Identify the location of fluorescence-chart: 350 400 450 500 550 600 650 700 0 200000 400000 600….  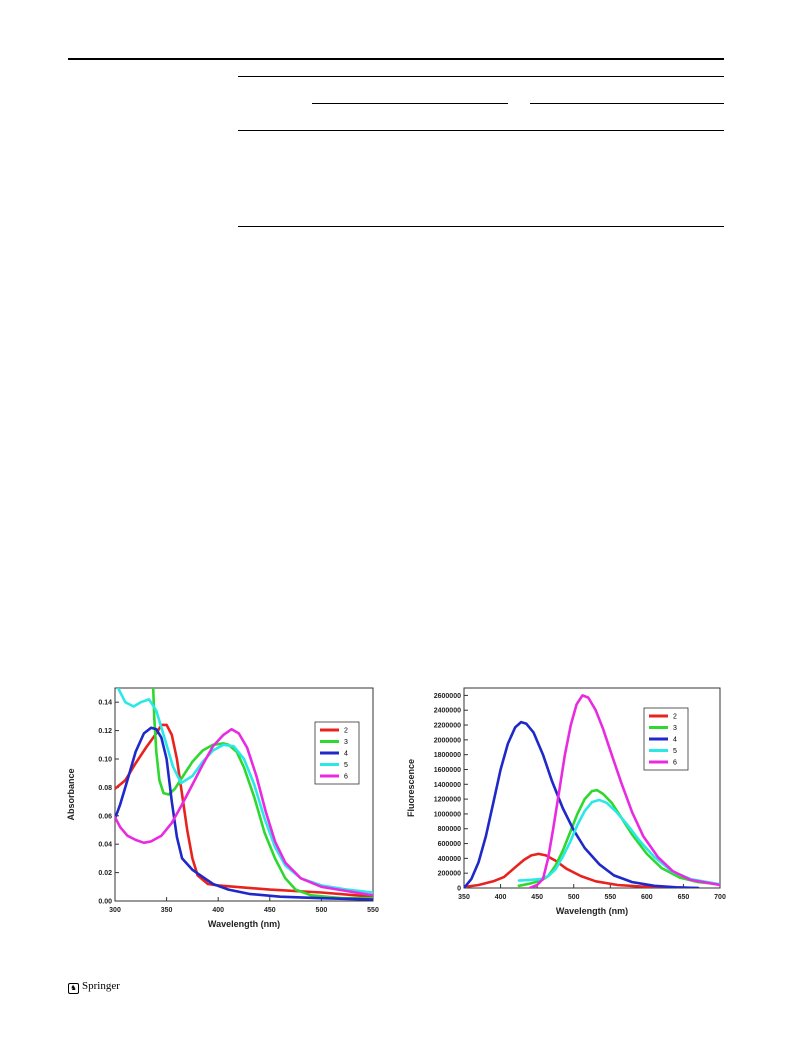
(565, 807).